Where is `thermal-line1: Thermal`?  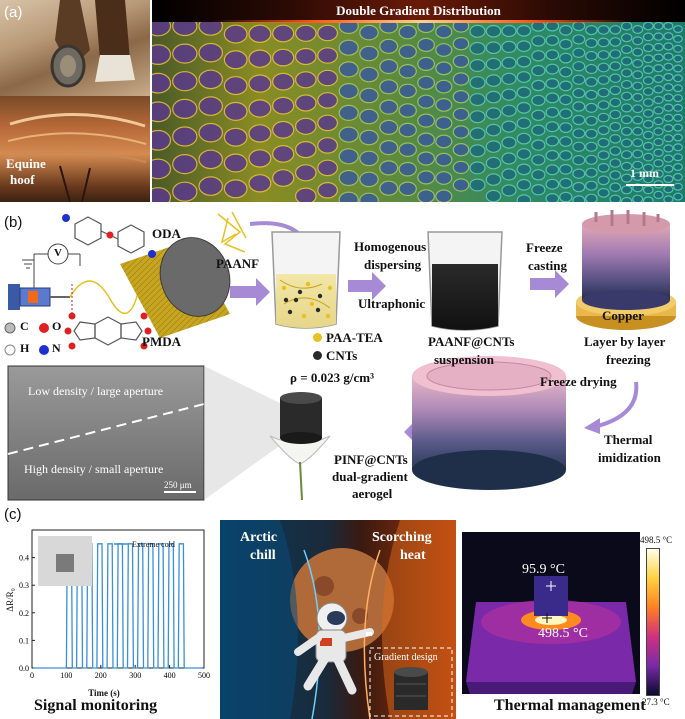 thermal-line1: Thermal is located at coordinates (628, 439).